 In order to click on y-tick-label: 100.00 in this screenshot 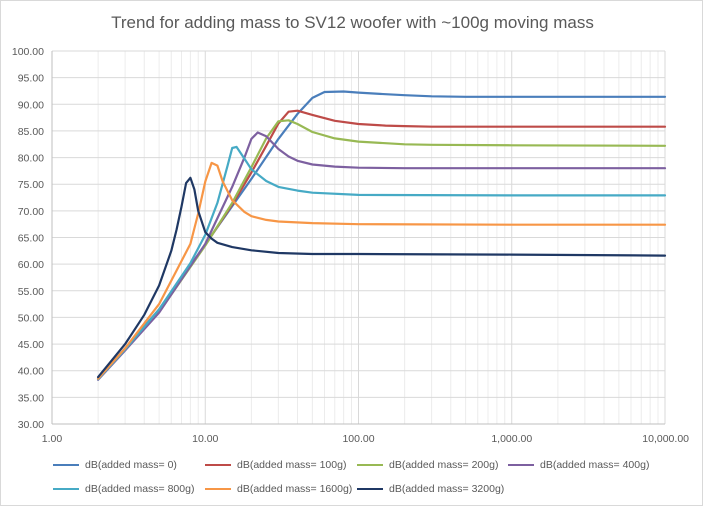, I will do `click(28, 52)`.